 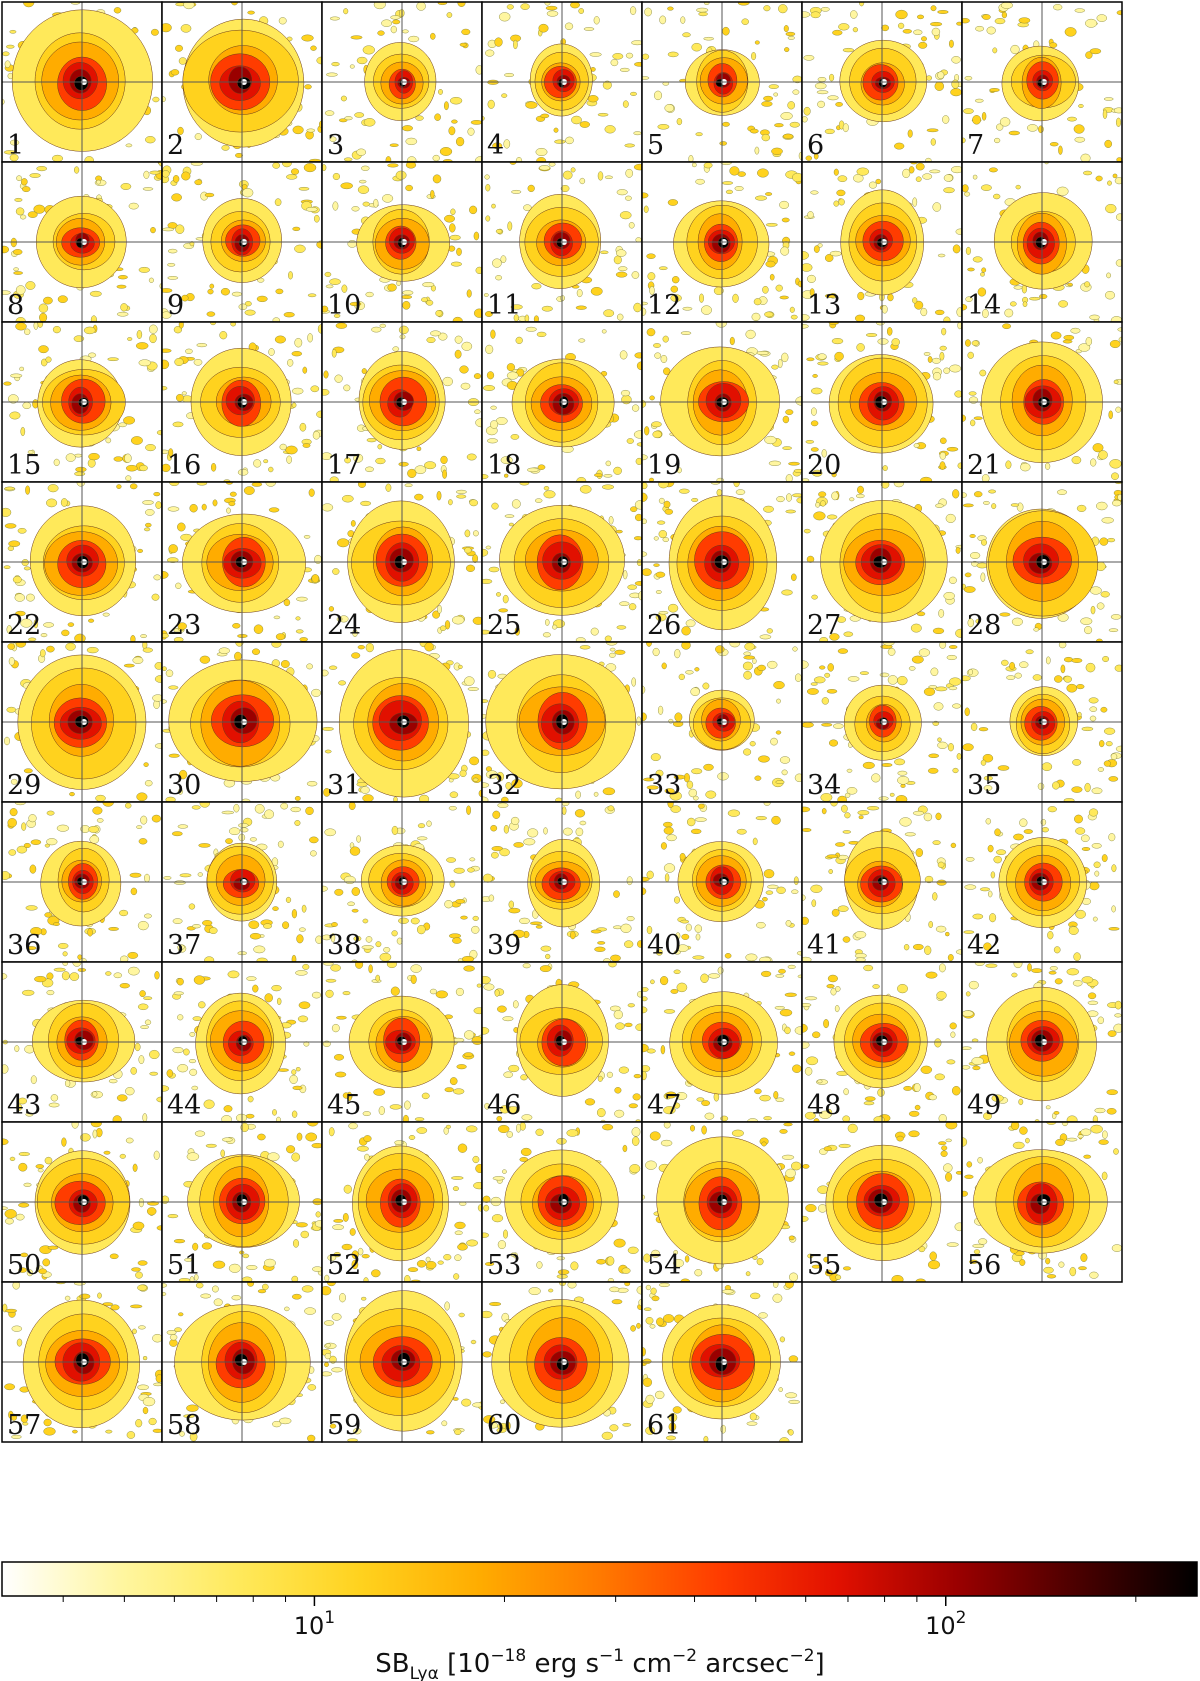 I want to click on panel-53: 53, so click(x=562, y=1202).